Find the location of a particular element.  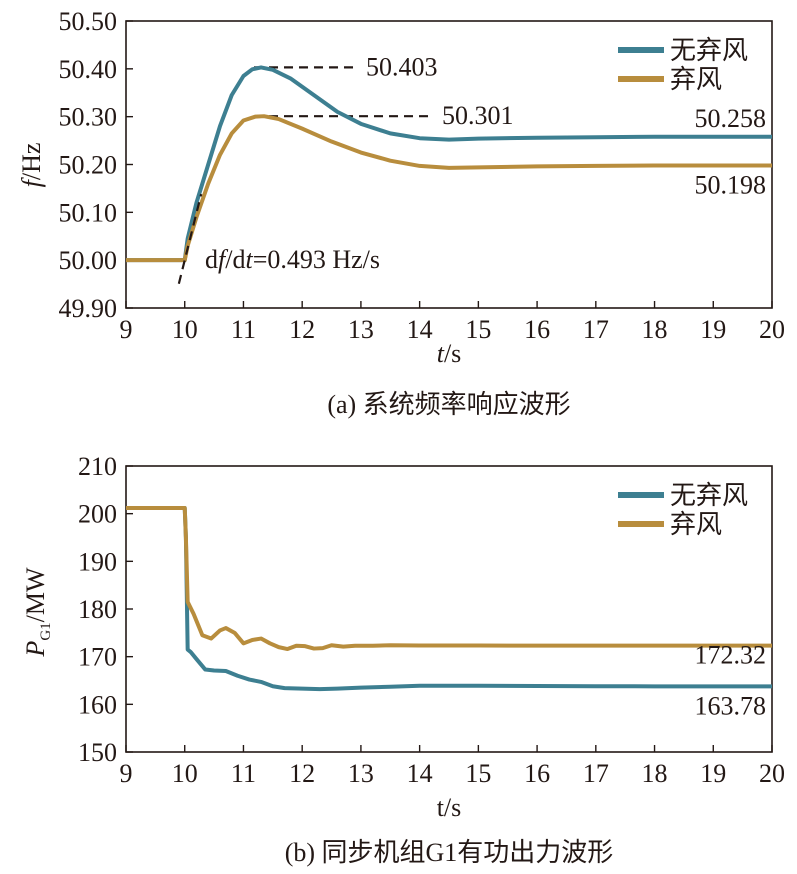

y-tick-label: 180 is located at coordinates (97, 609).